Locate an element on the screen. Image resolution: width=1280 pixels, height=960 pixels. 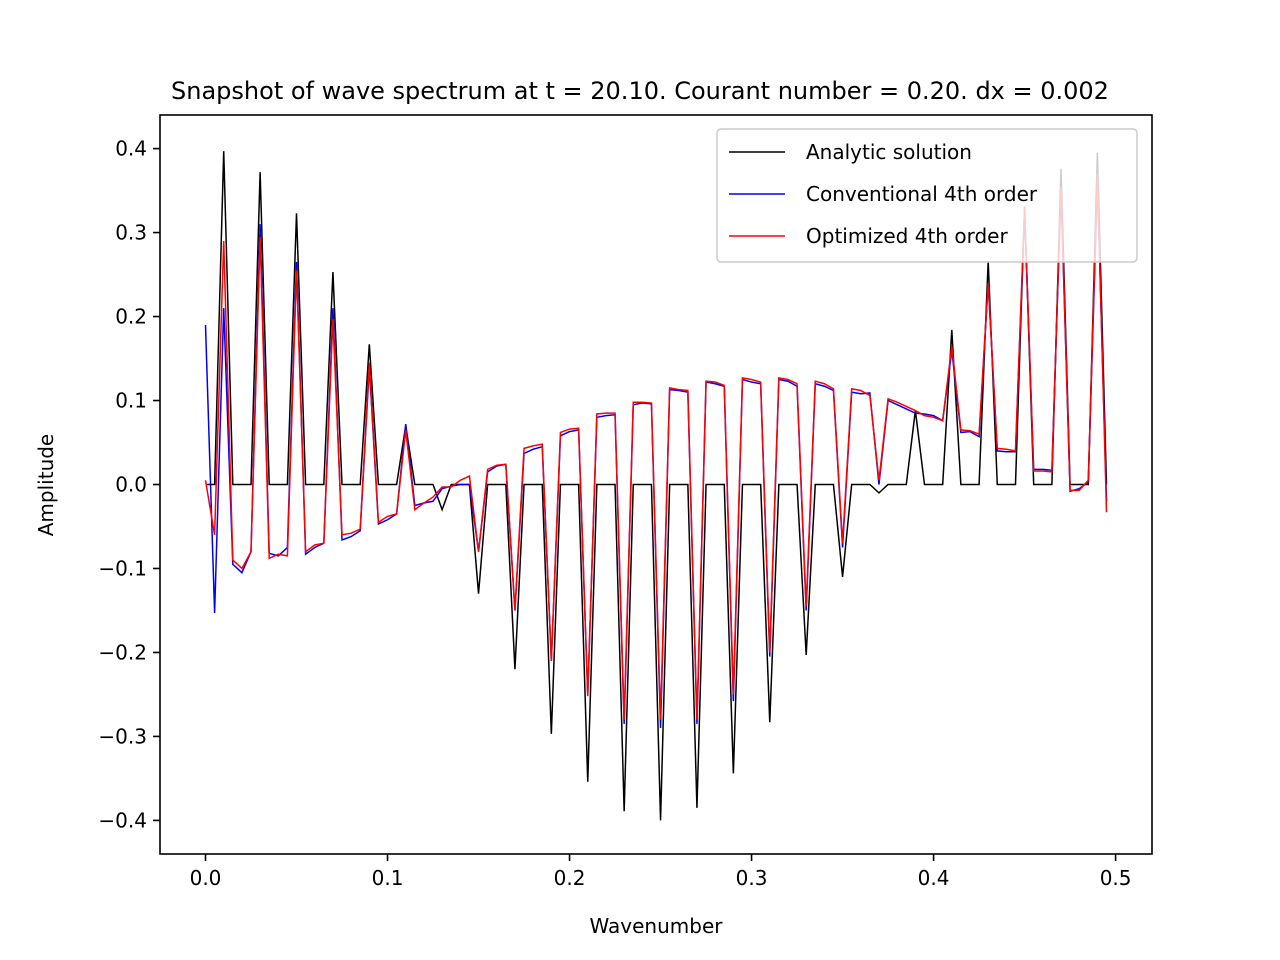
y-tick-label: −0.4 is located at coordinates (122, 820).